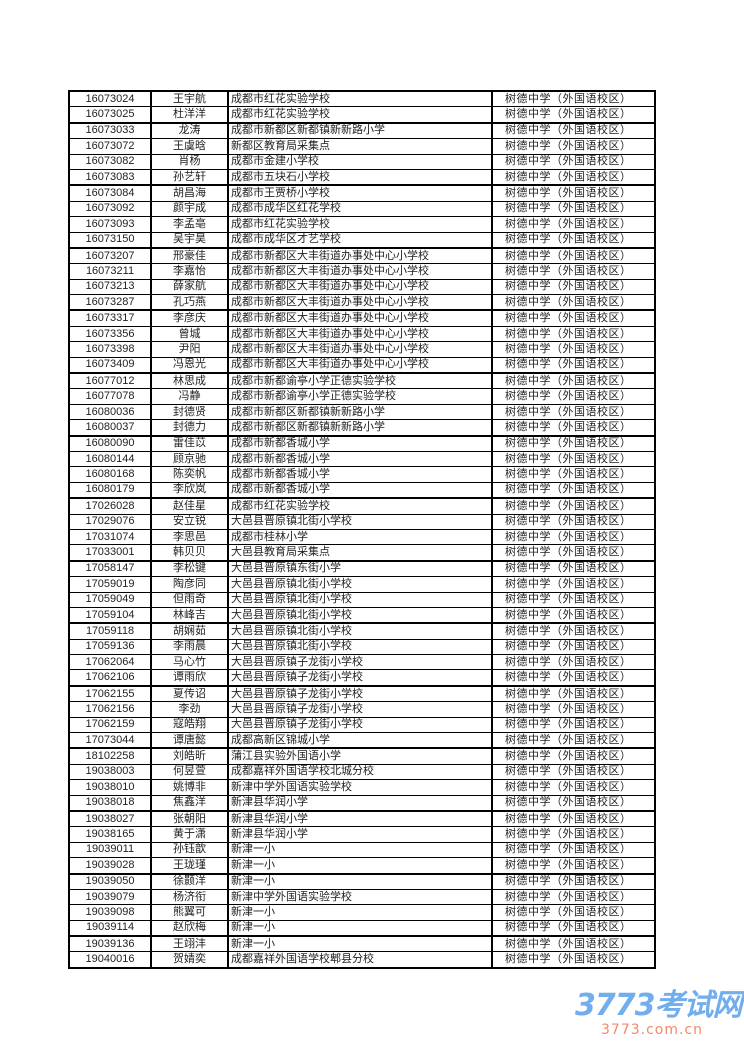 This screenshot has width=744, height=1052. Describe the element at coordinates (362, 803) in the screenshot. I see `table-row: 19038018 焦鑫洋 新津县华润小学 树德中学（外国语校区）` at that location.